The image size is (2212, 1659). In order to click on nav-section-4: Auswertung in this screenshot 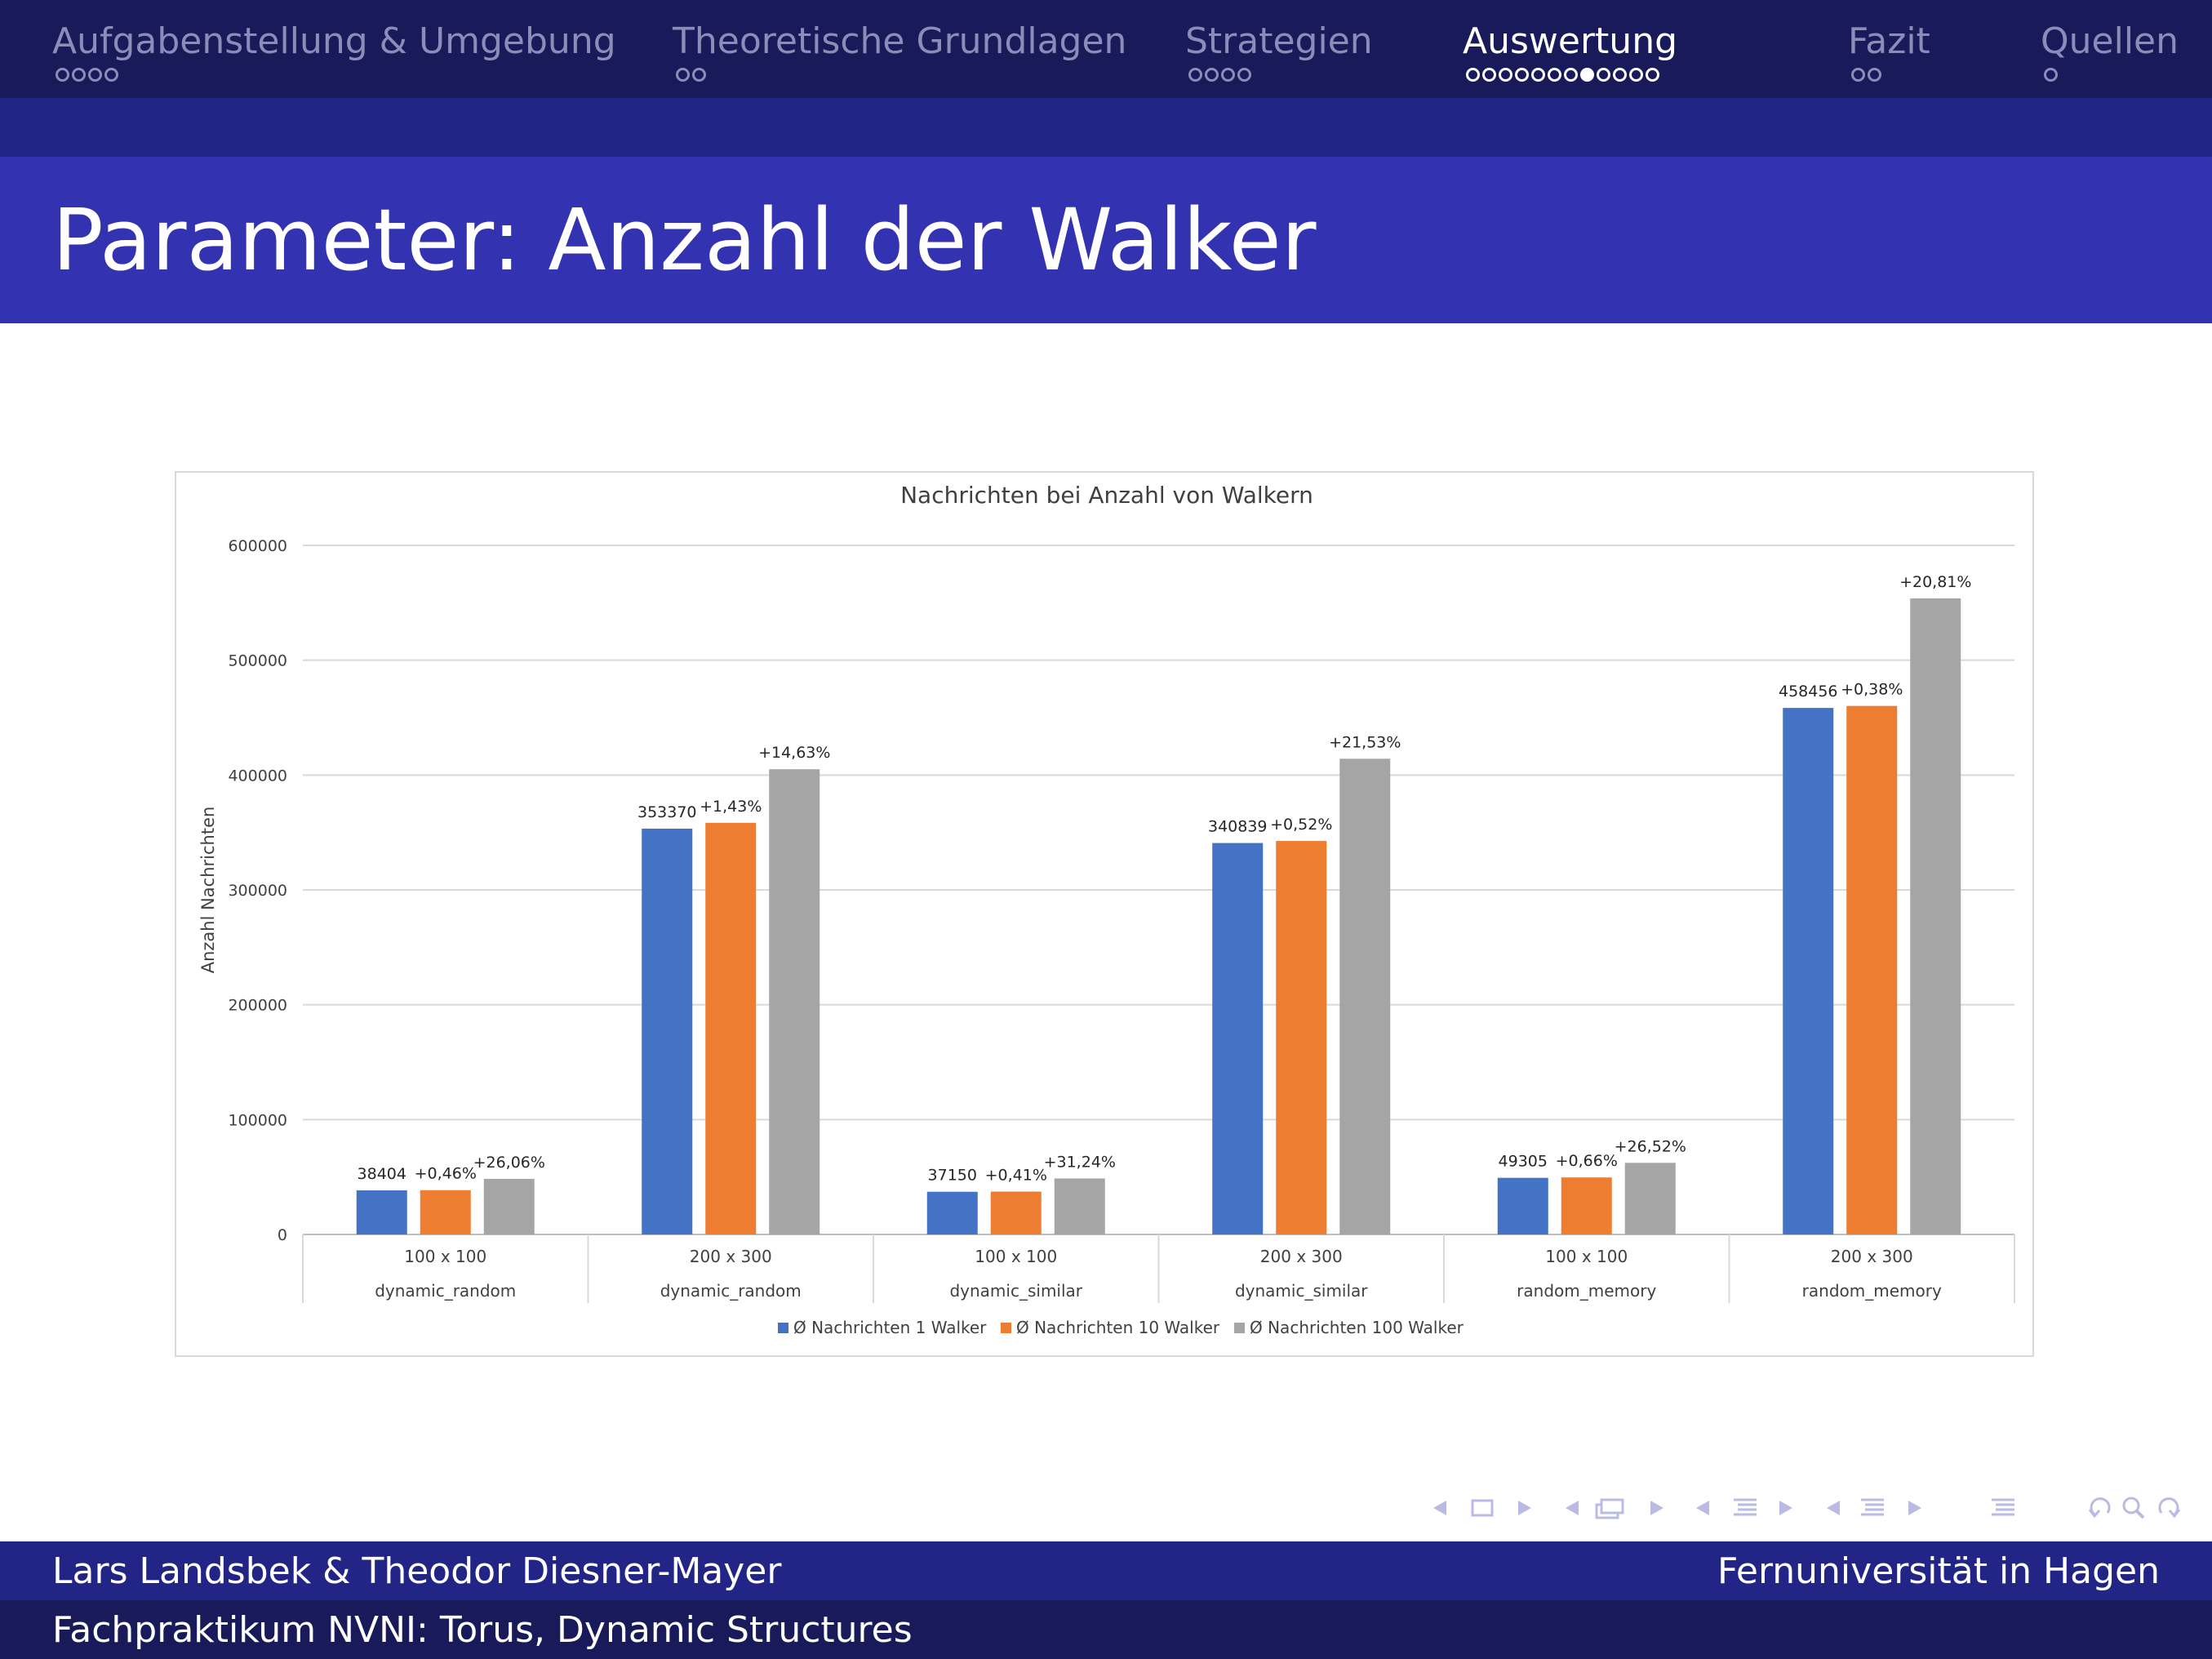, I will do `click(1570, 52)`.